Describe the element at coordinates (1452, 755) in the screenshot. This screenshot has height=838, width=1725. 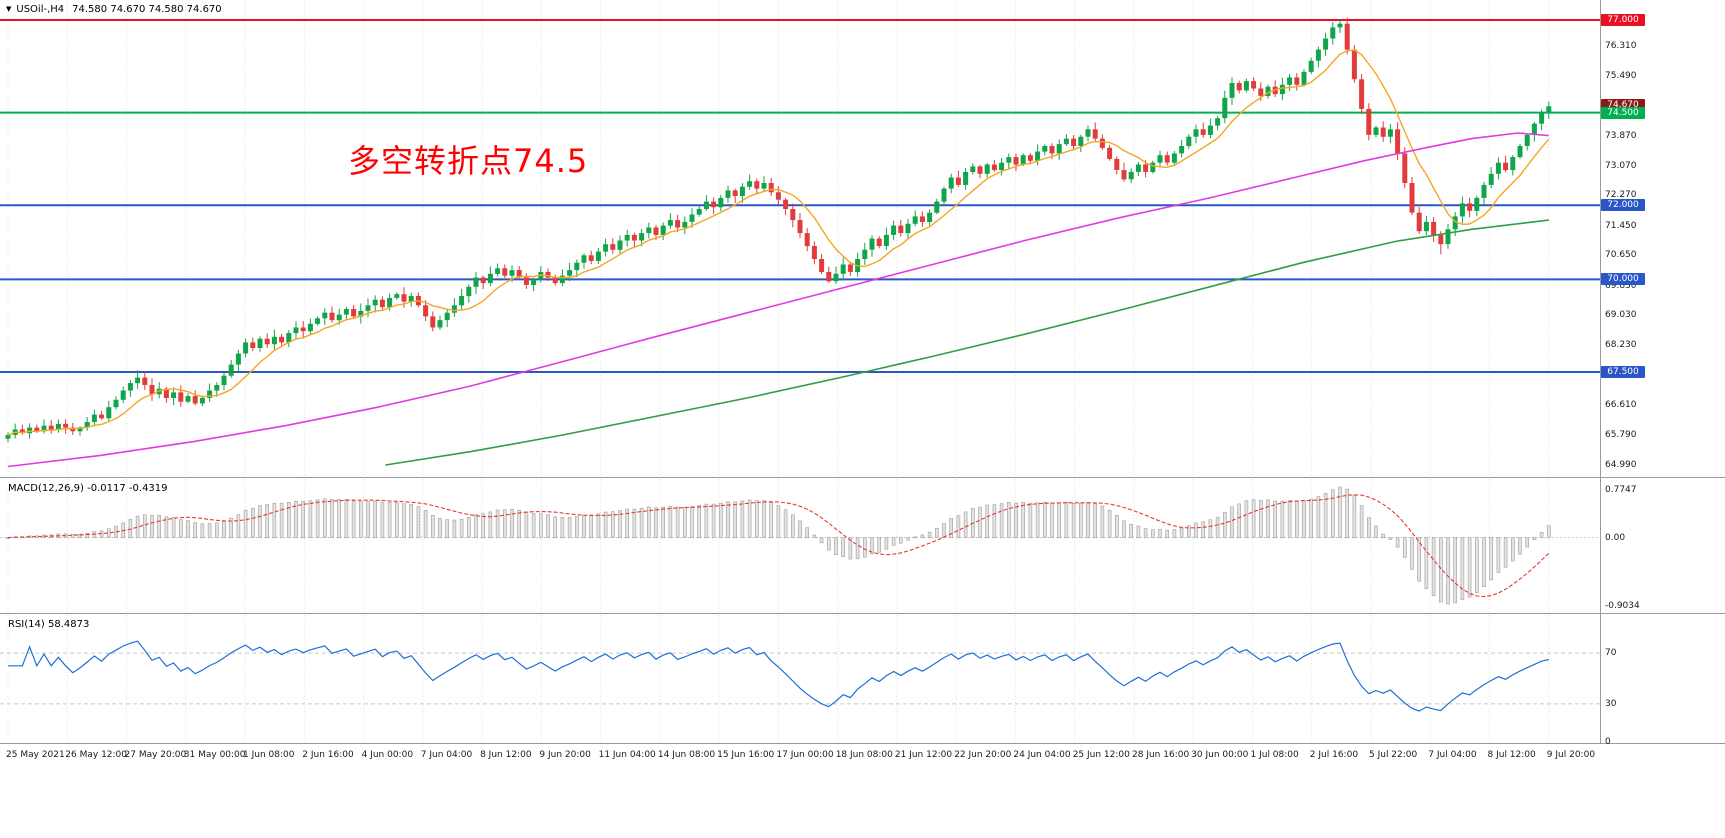
I see `time-axis-label: 7 Jul 04:00` at that location.